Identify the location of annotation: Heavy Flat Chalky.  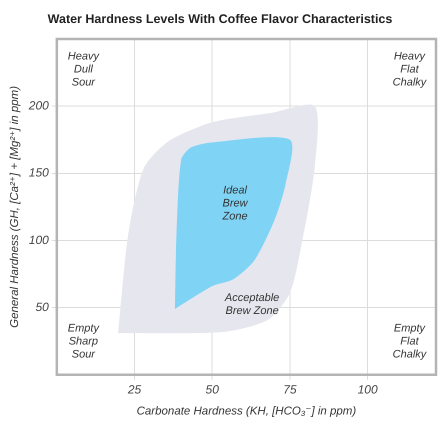
(410, 69).